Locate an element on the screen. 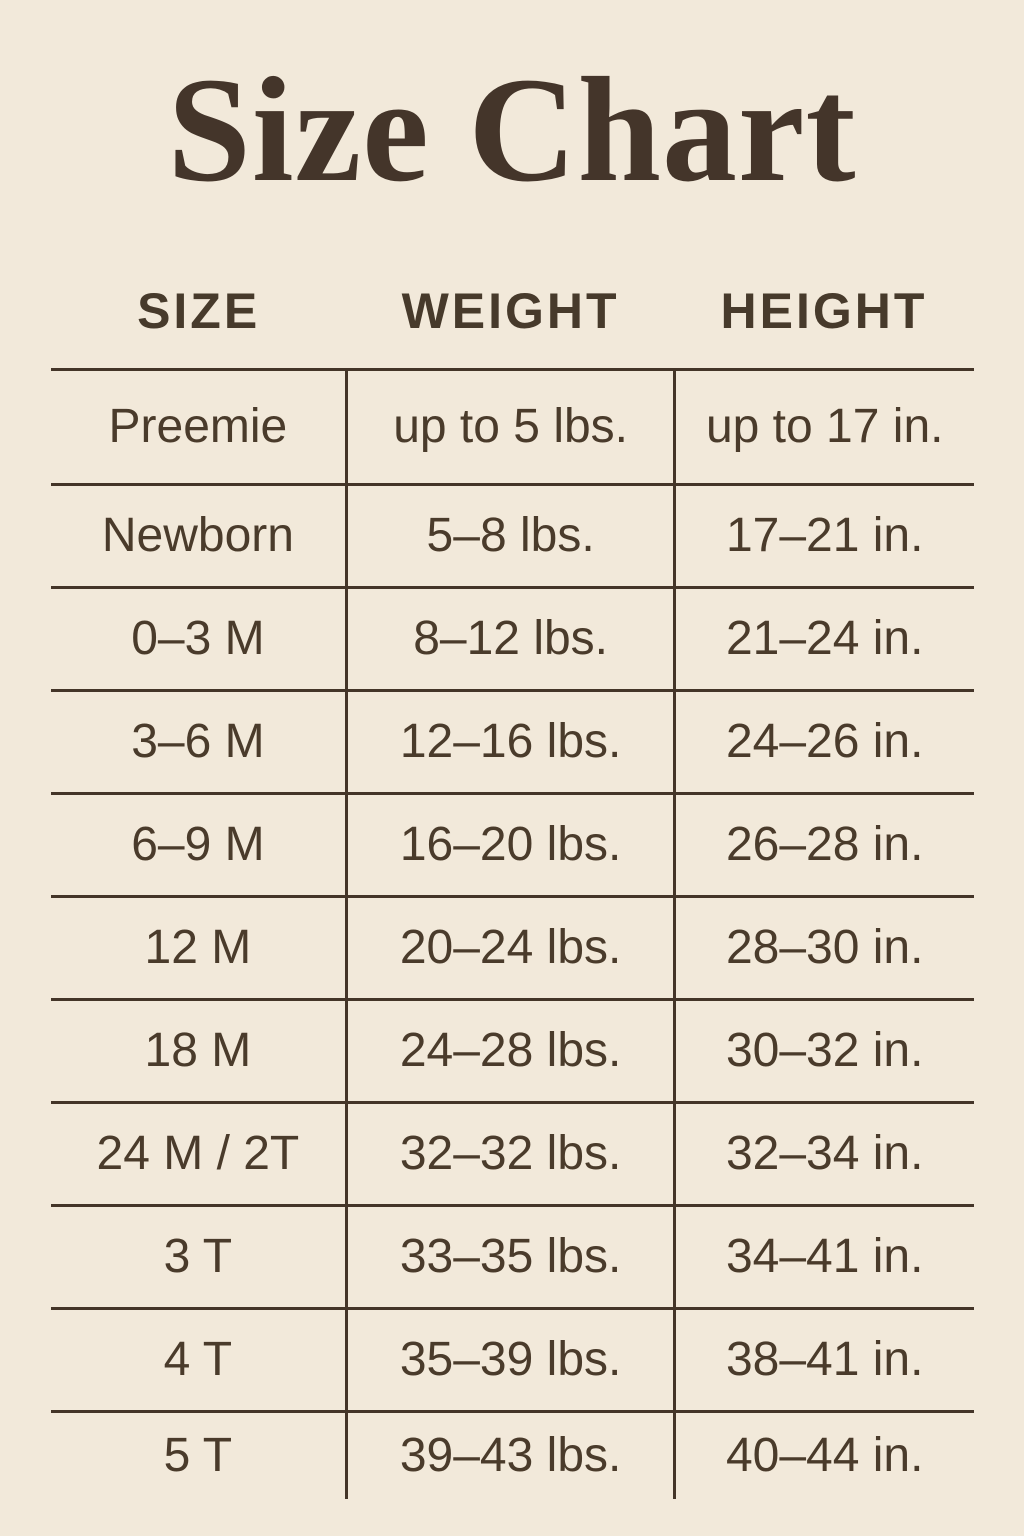 This screenshot has width=1024, height=1536. table-row: 4 T 35–39 lbs. 38–41 in. is located at coordinates (512, 1359).